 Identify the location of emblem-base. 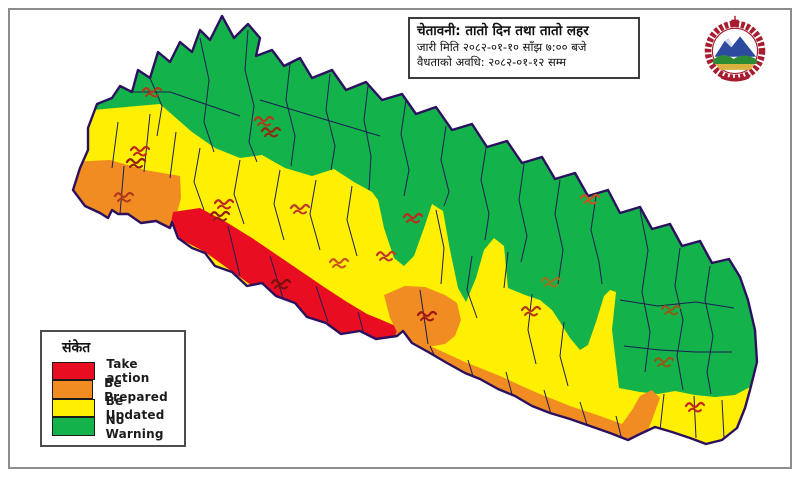
(735, 67).